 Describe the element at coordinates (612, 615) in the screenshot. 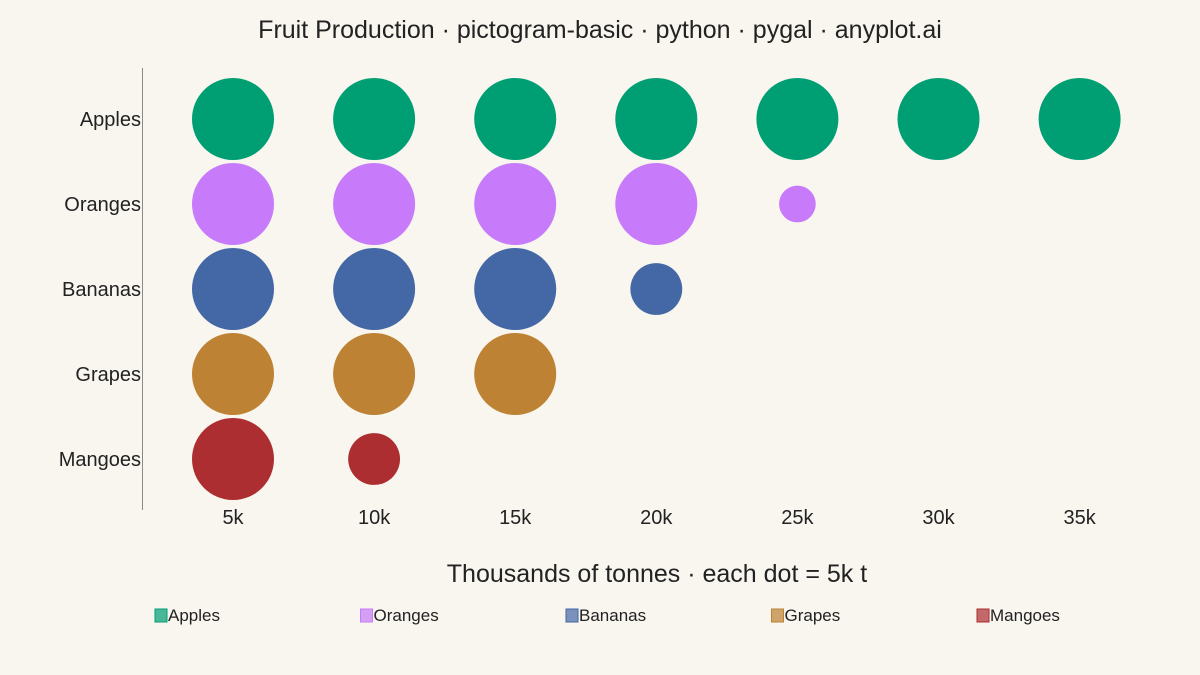

I see `legend-label: Bananas` at that location.